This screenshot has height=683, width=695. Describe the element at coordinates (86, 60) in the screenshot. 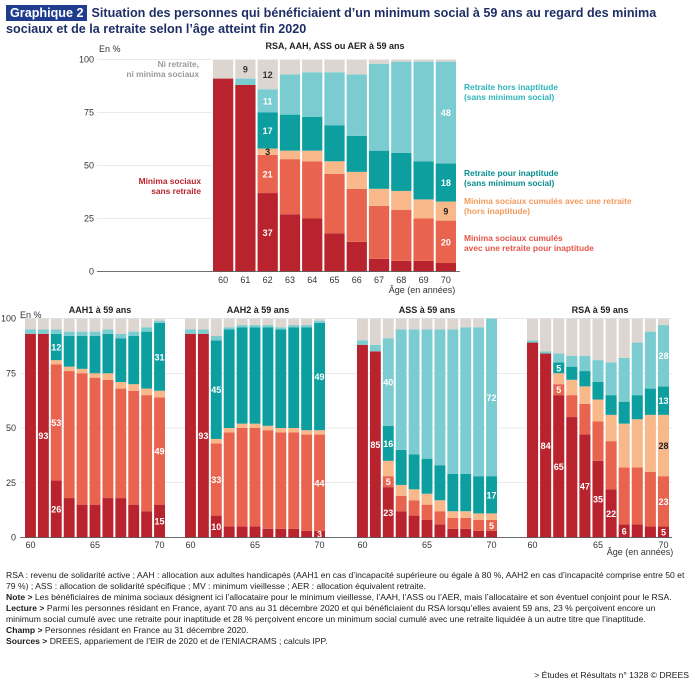

I see `y-tick-label: 100` at that location.